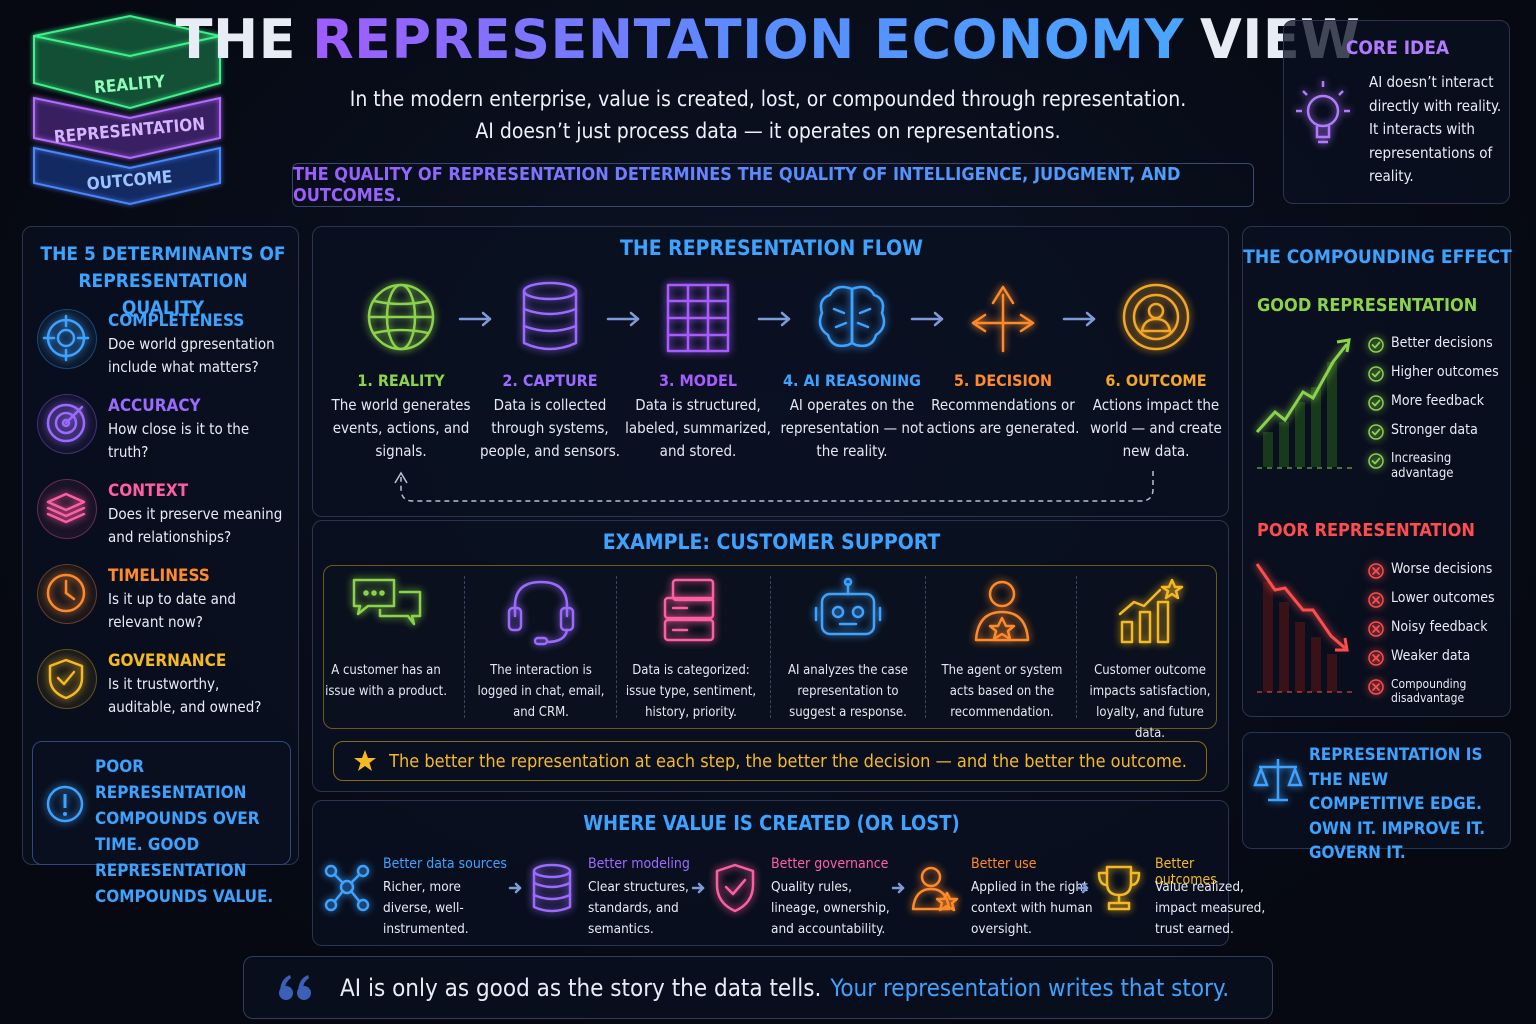  What do you see at coordinates (1422, 466) in the screenshot?
I see `good-item: Increasing advantage` at bounding box center [1422, 466].